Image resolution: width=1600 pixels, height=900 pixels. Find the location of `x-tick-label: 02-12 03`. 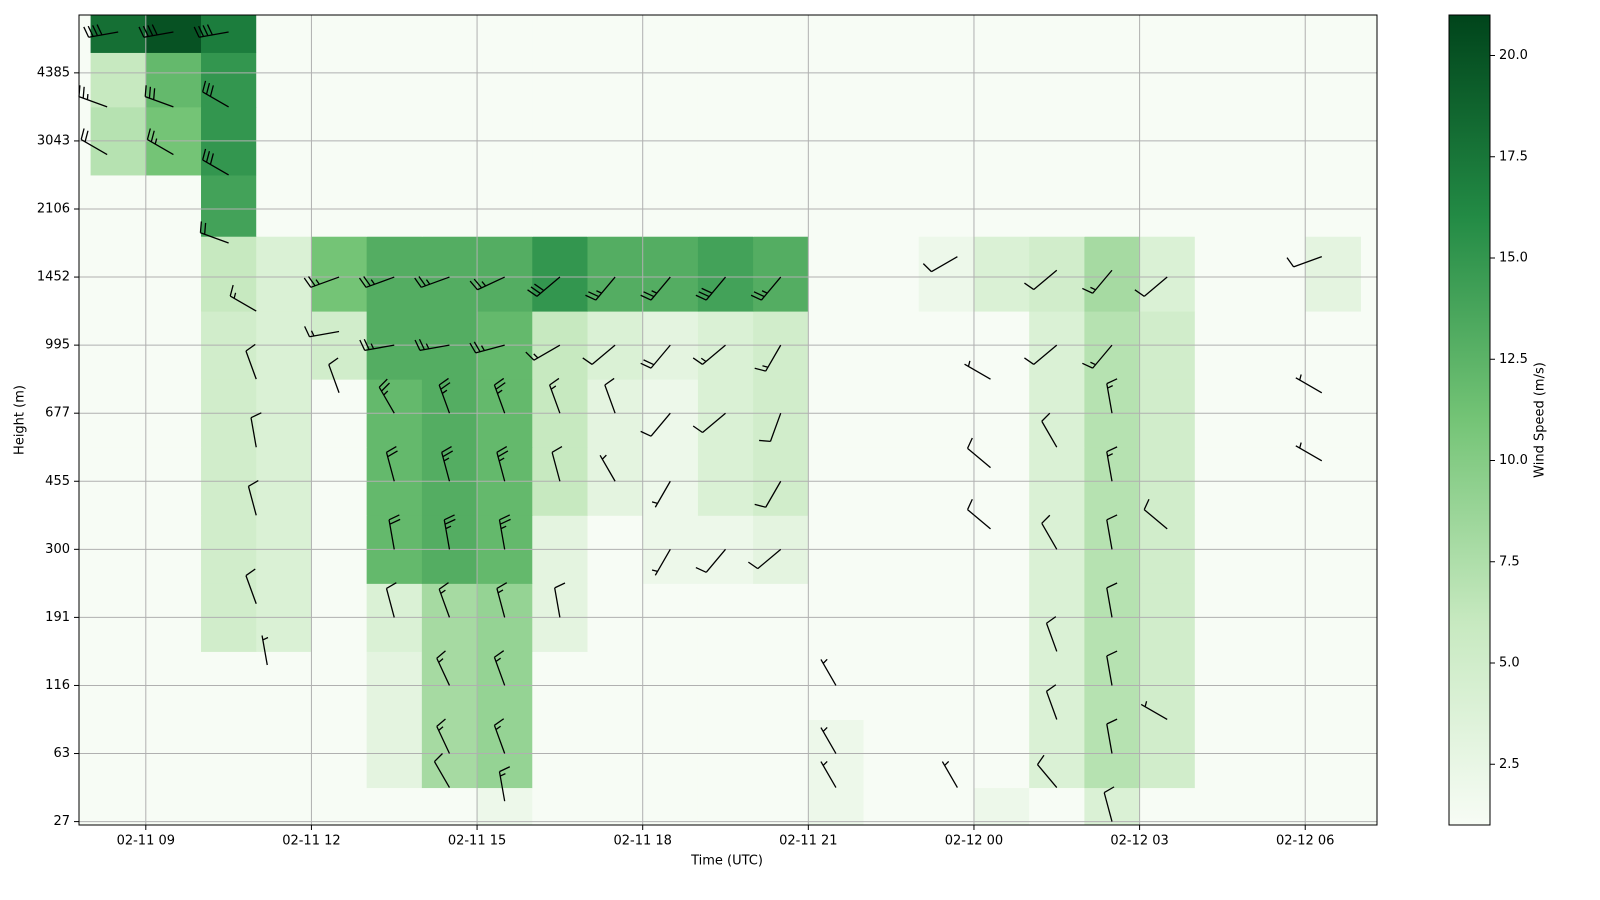

x-tick-label: 02-12 03 is located at coordinates (1139, 841).